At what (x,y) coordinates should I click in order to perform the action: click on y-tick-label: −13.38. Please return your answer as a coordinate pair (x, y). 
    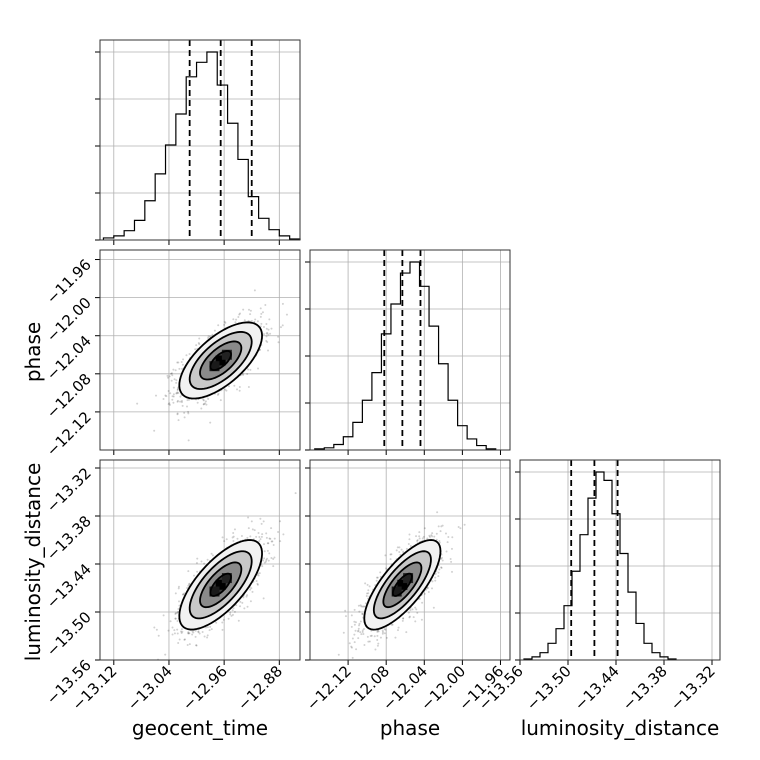
    Looking at the image, I should click on (69, 538).